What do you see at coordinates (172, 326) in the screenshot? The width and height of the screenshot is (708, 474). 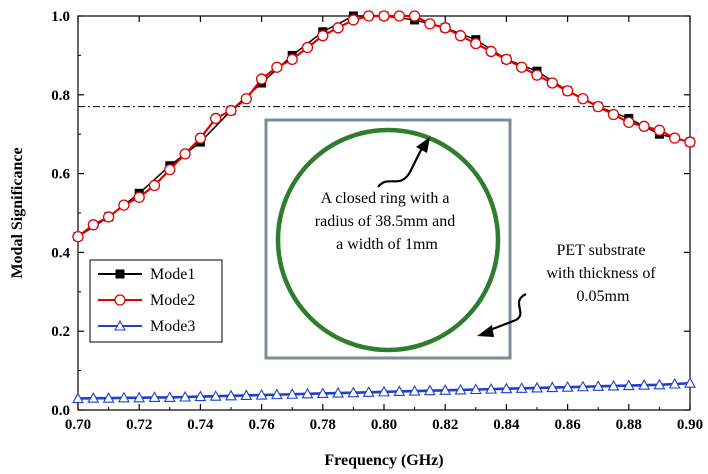 I see `legend-label-mode3: Mode3` at bounding box center [172, 326].